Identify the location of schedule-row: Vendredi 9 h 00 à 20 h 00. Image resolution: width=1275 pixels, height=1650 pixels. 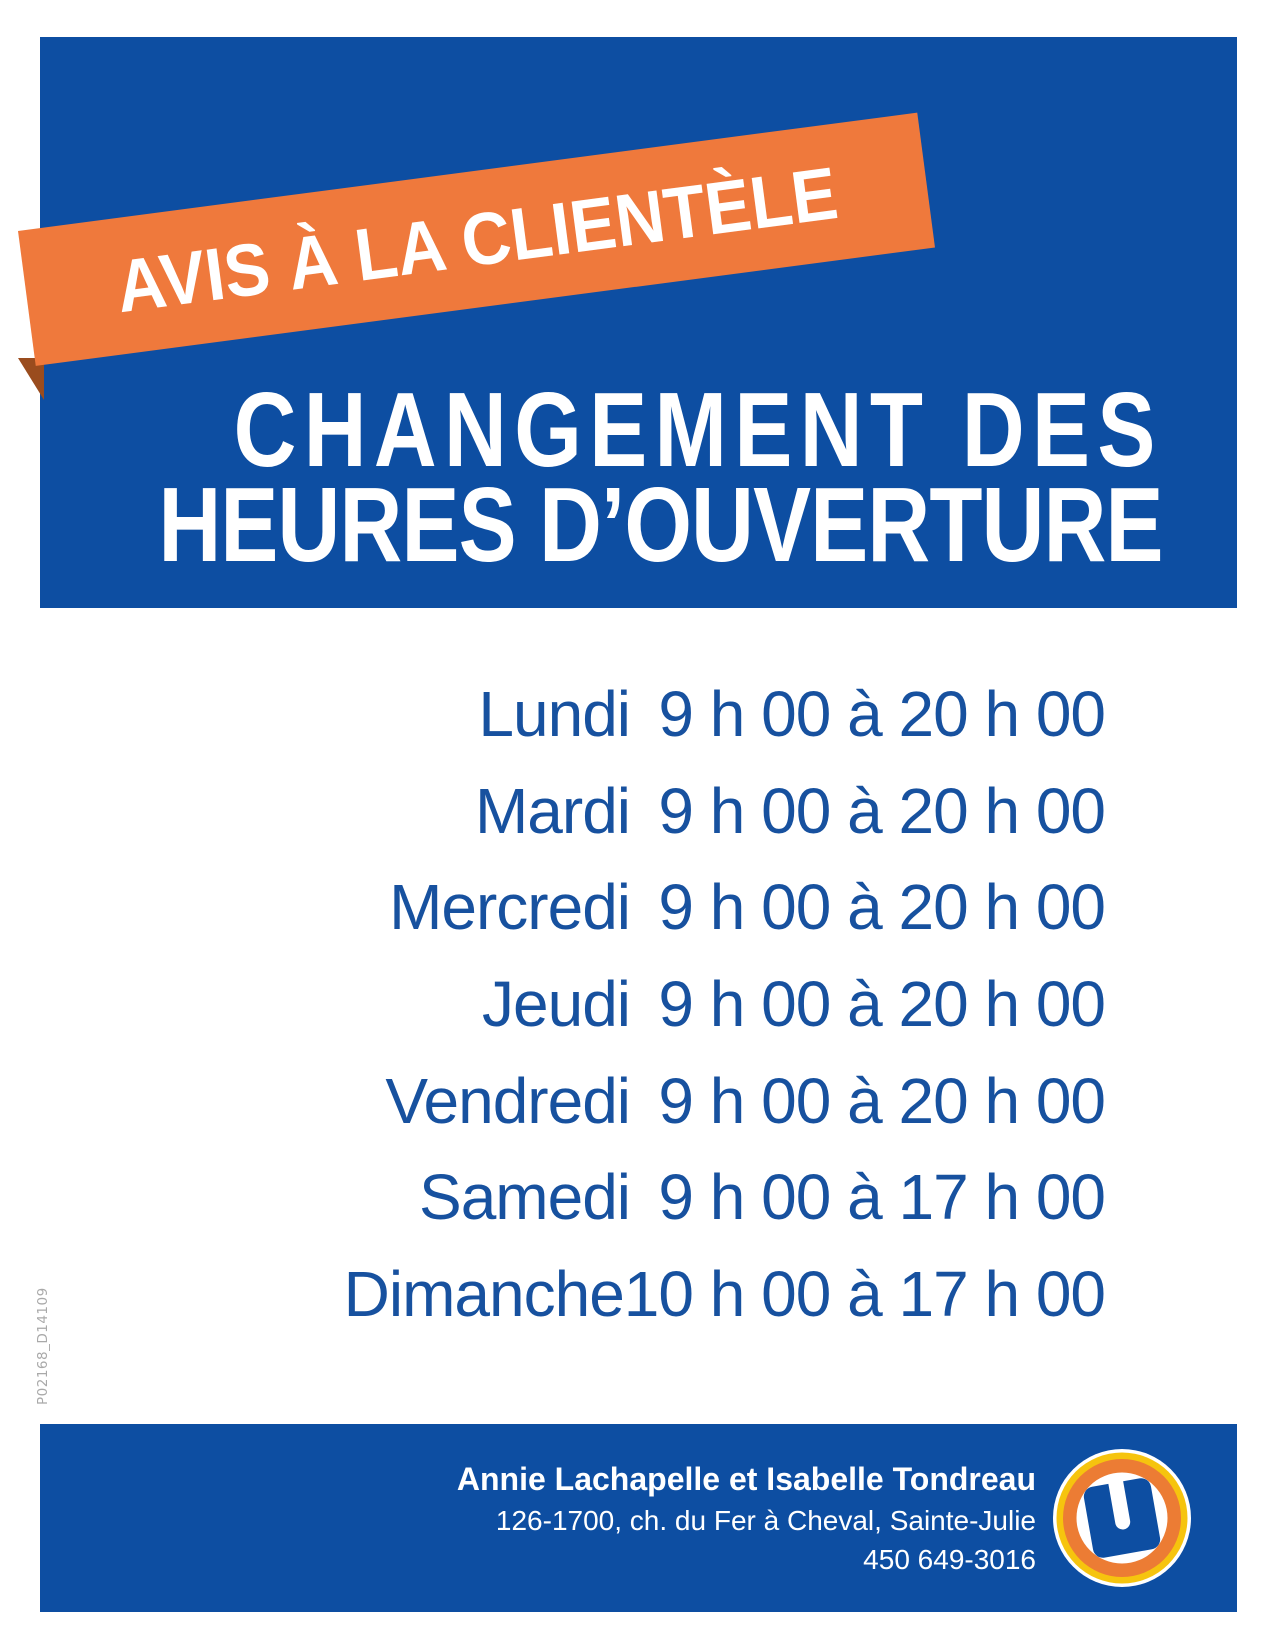
(573, 1100).